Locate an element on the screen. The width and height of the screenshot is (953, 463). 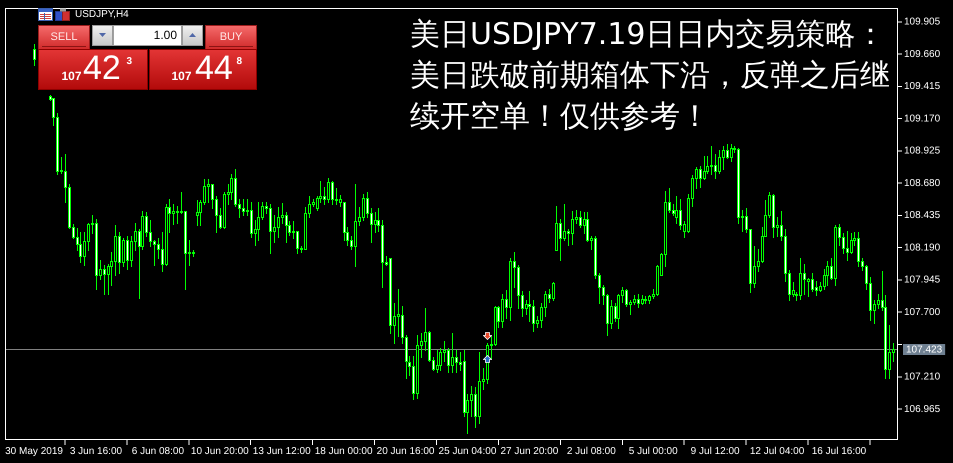
y-tick-label: 109.170 is located at coordinates (922, 118).